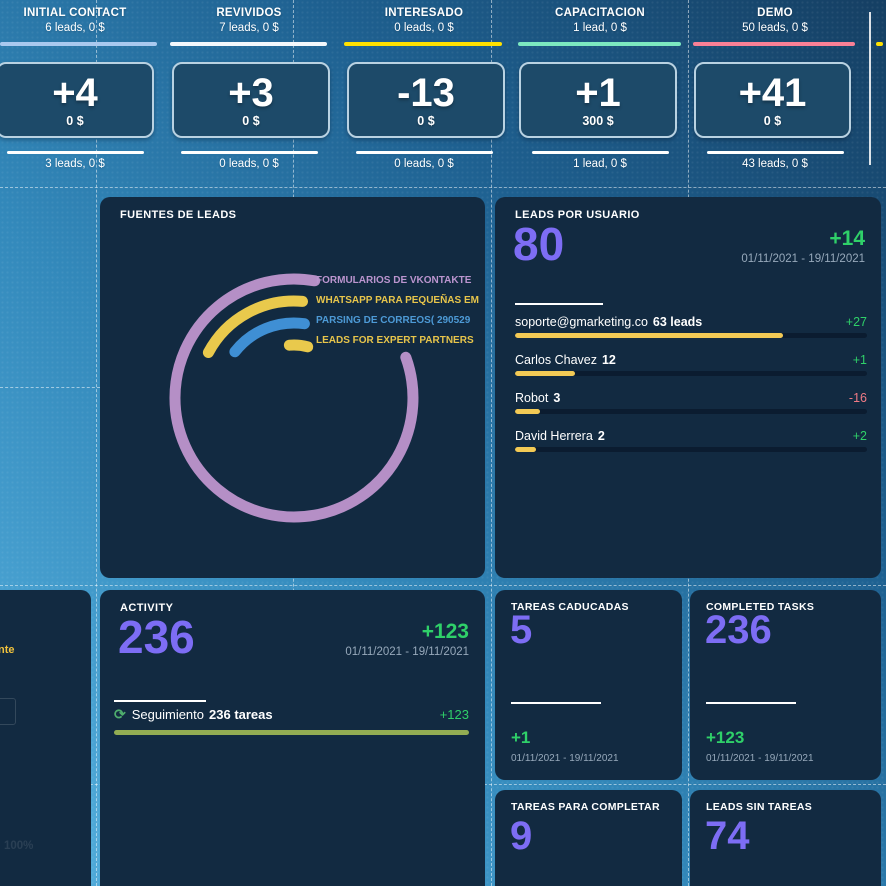 The width and height of the screenshot is (886, 886). Describe the element at coordinates (298, 346) in the screenshot. I see `arc-leads-expert-partners` at that location.